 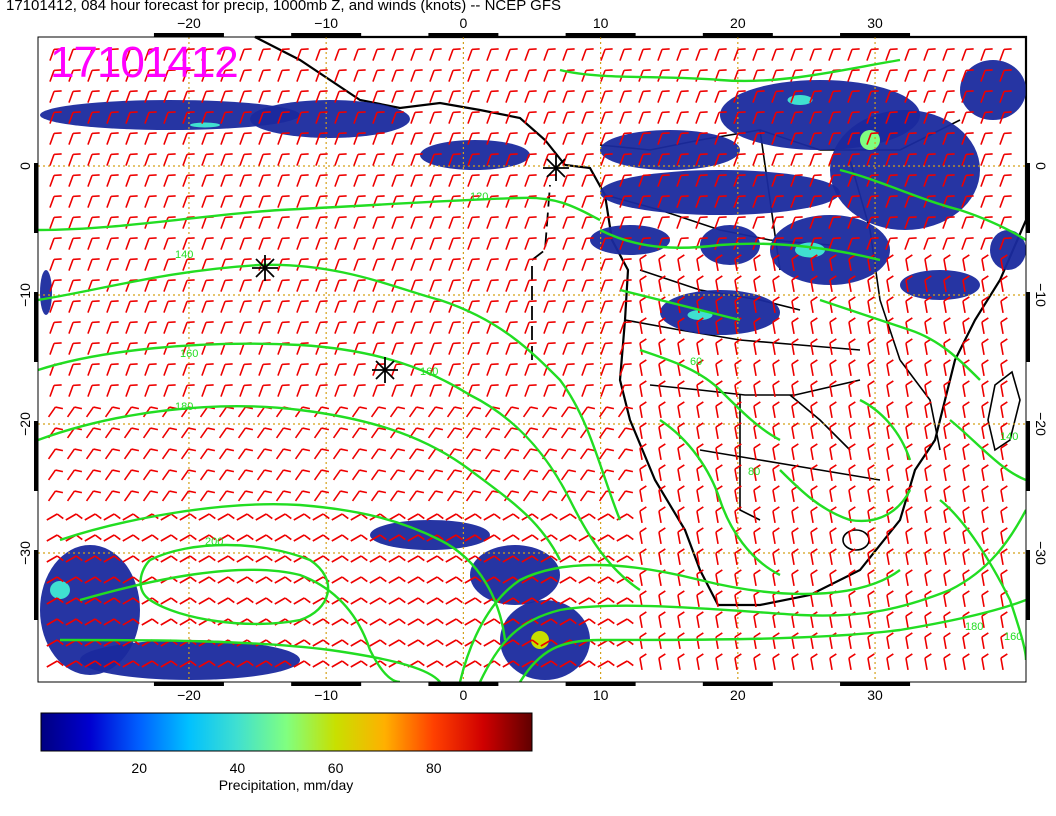 What do you see at coordinates (214, 542) in the screenshot?
I see `contour-label: 200` at bounding box center [214, 542].